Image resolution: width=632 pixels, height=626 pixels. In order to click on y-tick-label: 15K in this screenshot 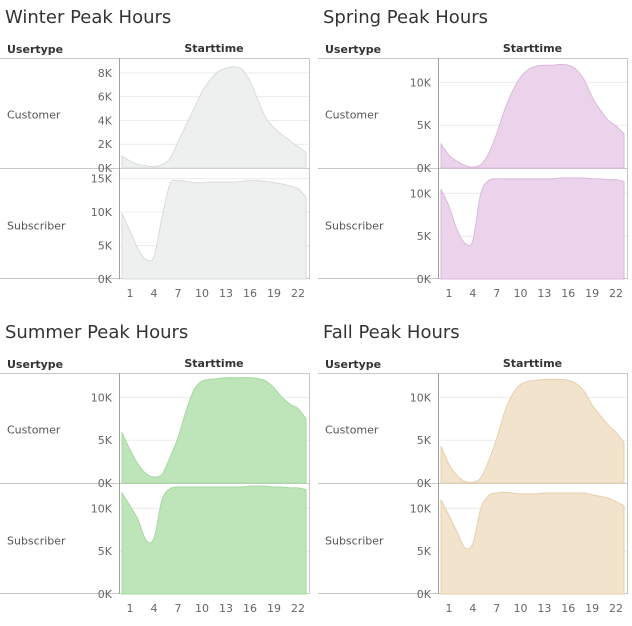, I will do `click(102, 179)`.